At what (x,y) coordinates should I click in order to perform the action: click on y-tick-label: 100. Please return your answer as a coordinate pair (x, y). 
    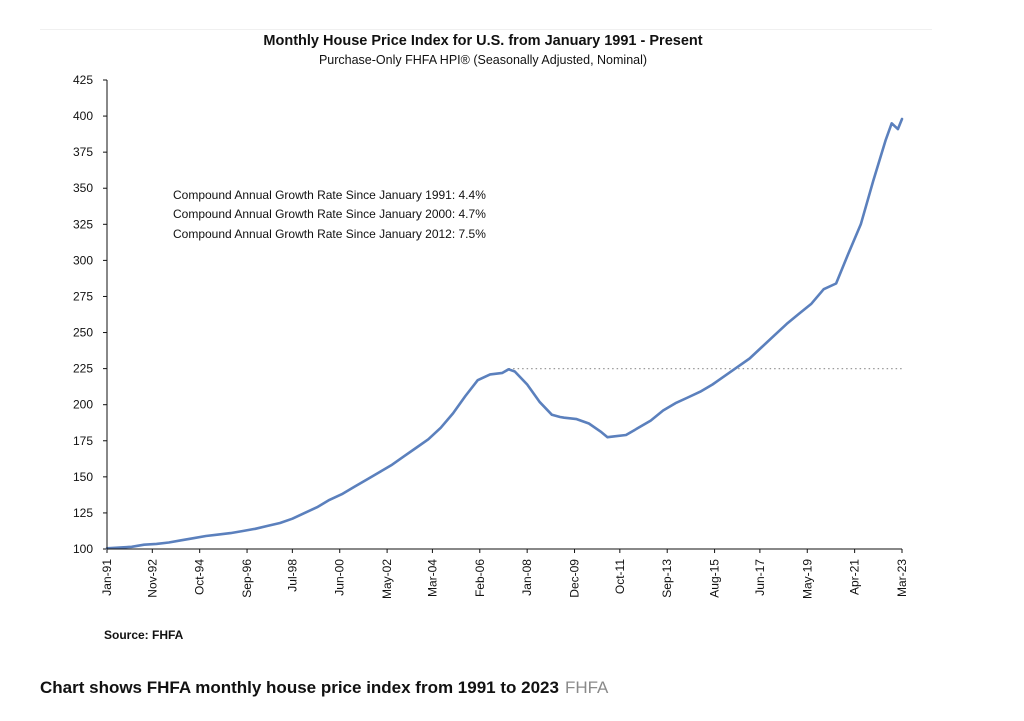
    Looking at the image, I should click on (83, 549).